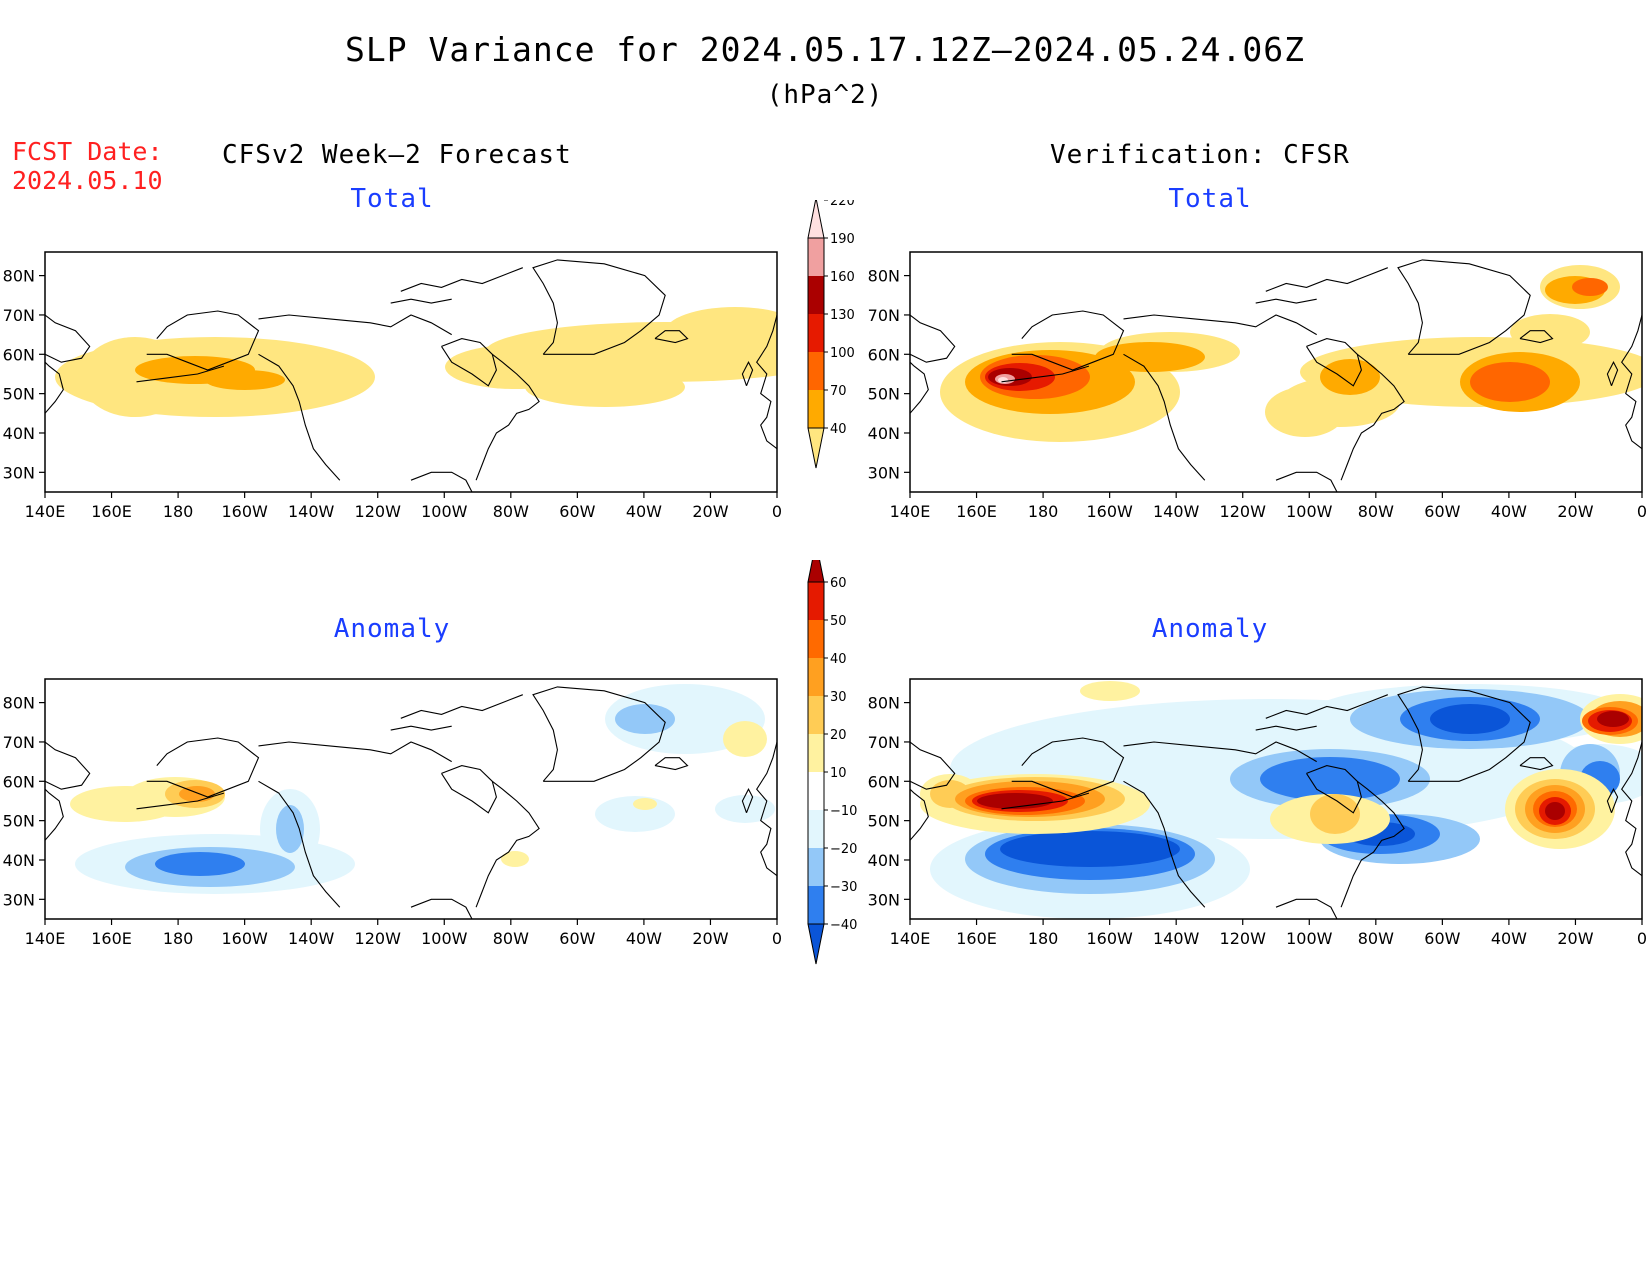 The image size is (1650, 1275). Describe the element at coordinates (1210, 199) in the screenshot. I see `subtitle-verif-total: Total` at that location.